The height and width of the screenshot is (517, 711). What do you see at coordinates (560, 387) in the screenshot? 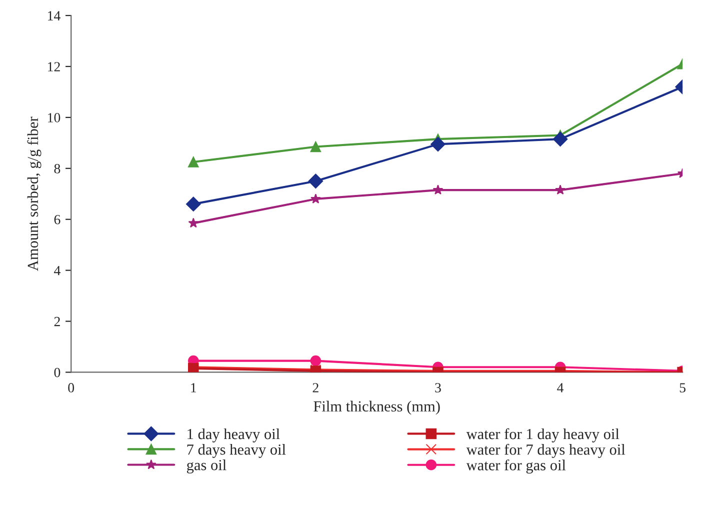
I see `x-tick-label: 4` at bounding box center [560, 387].